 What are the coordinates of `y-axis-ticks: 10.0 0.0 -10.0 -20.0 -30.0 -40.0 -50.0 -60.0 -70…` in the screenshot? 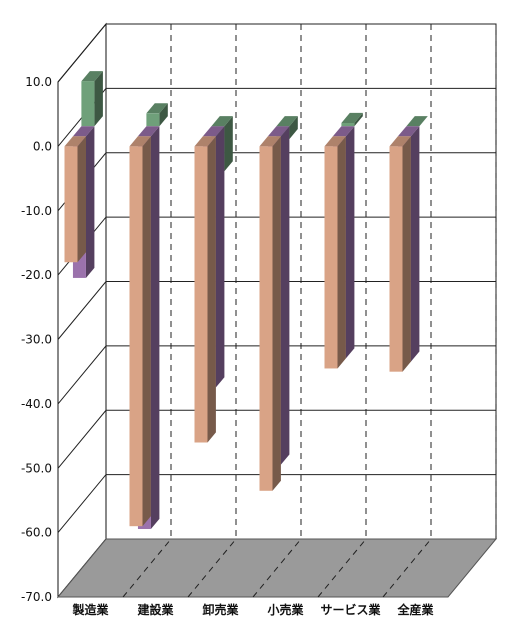 It's located at (36, 339).